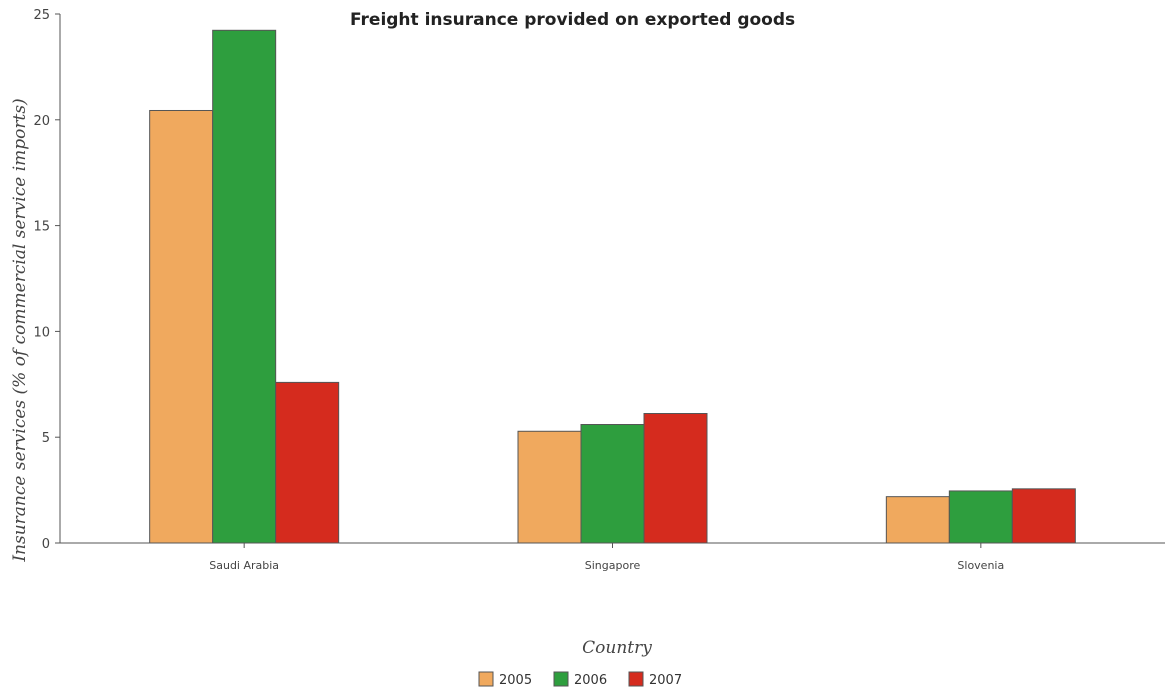  Describe the element at coordinates (307, 462) in the screenshot. I see `bar-2007-saudi-arabia` at that location.